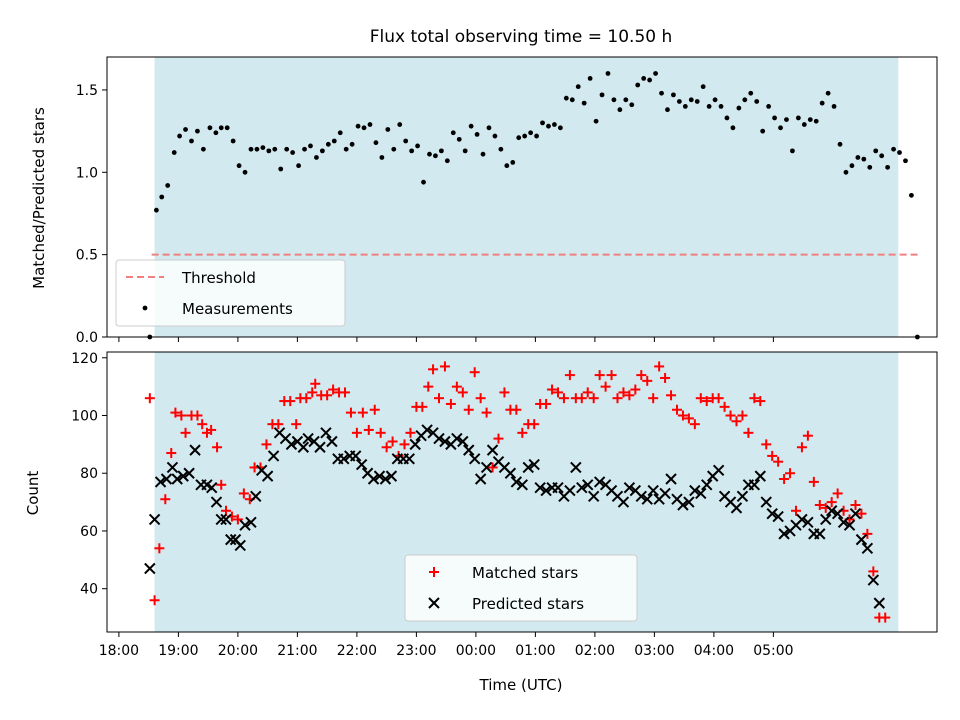 This screenshot has height=720, width=960. Describe the element at coordinates (145, 308) in the screenshot. I see `legend-measurements-swatch` at that location.